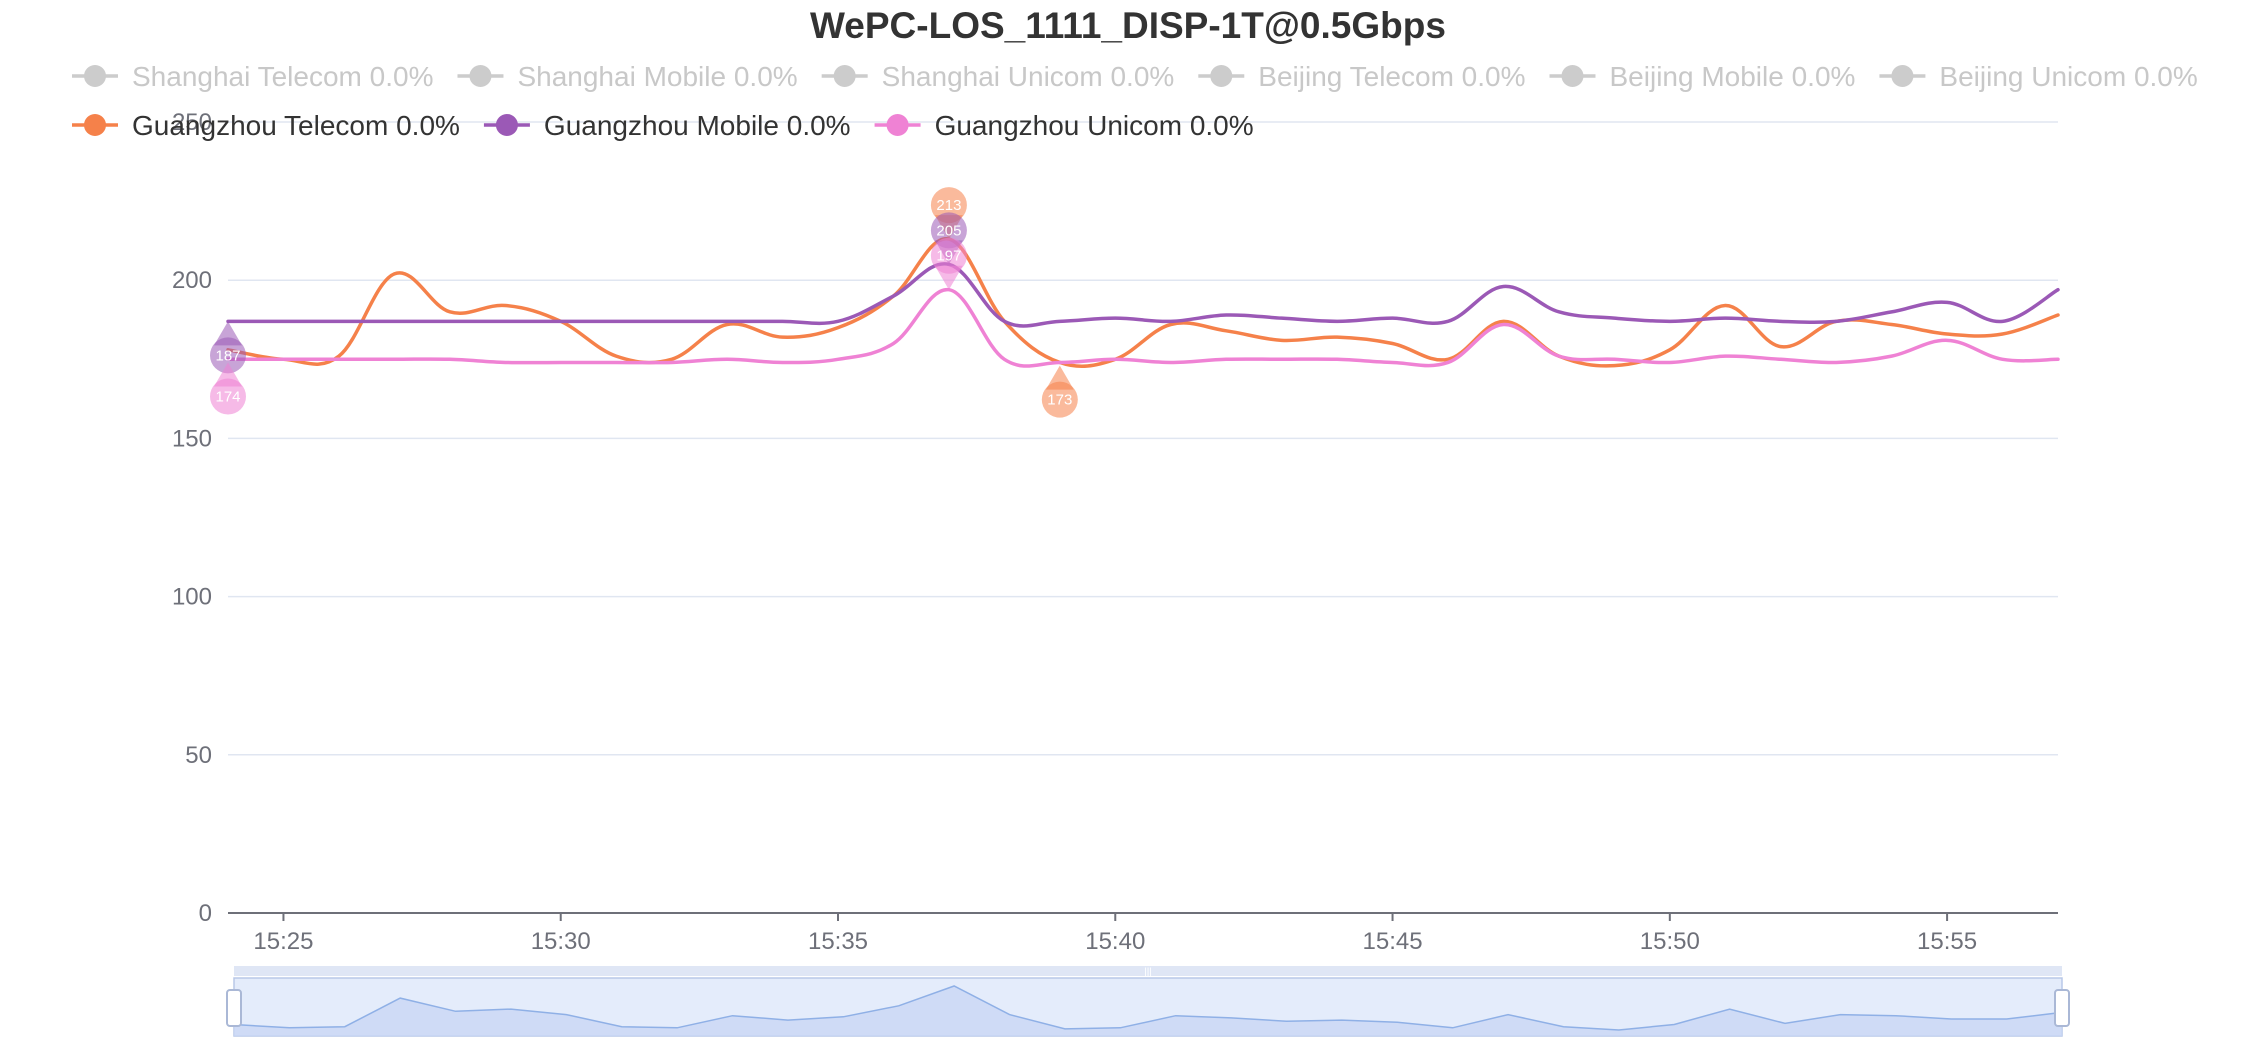  Describe the element at coordinates (234, 1008) in the screenshot. I see `data-zoom-start-handle` at that location.